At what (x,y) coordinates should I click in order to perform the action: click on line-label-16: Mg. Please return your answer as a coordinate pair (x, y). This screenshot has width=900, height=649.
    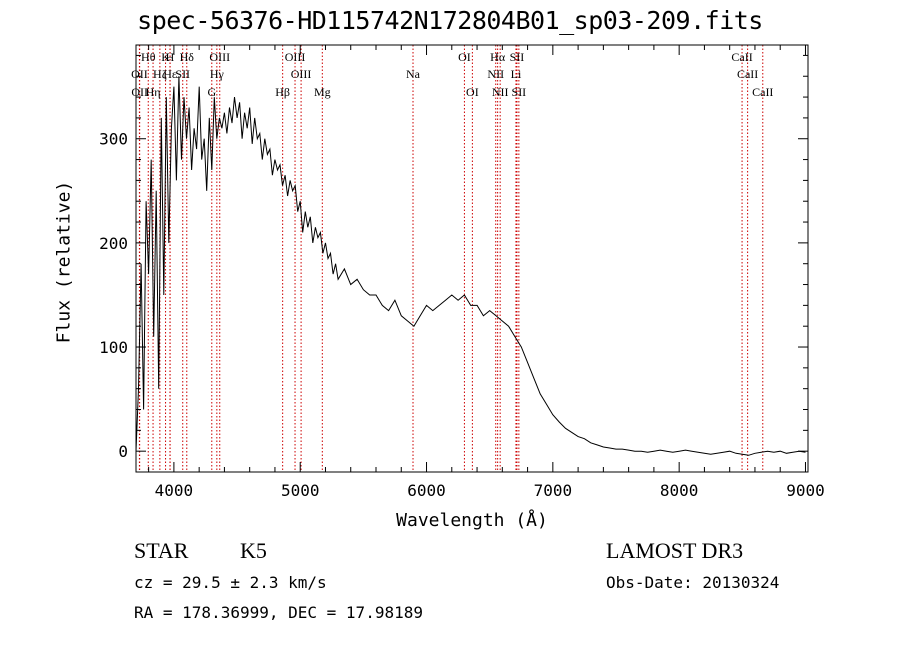
    Looking at the image, I should click on (322, 92).